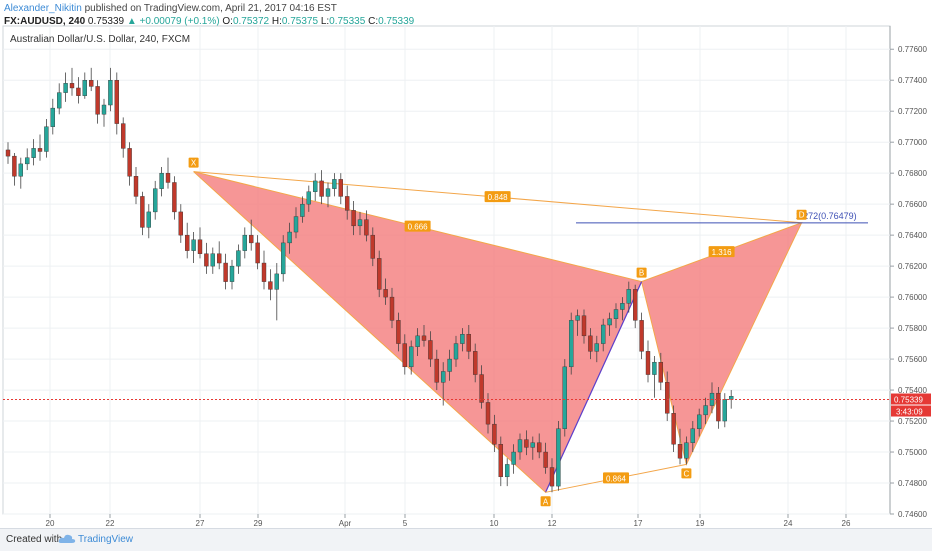 Image resolution: width=932 pixels, height=551 pixels. I want to click on price-tick-label: 0.76600, so click(912, 204).